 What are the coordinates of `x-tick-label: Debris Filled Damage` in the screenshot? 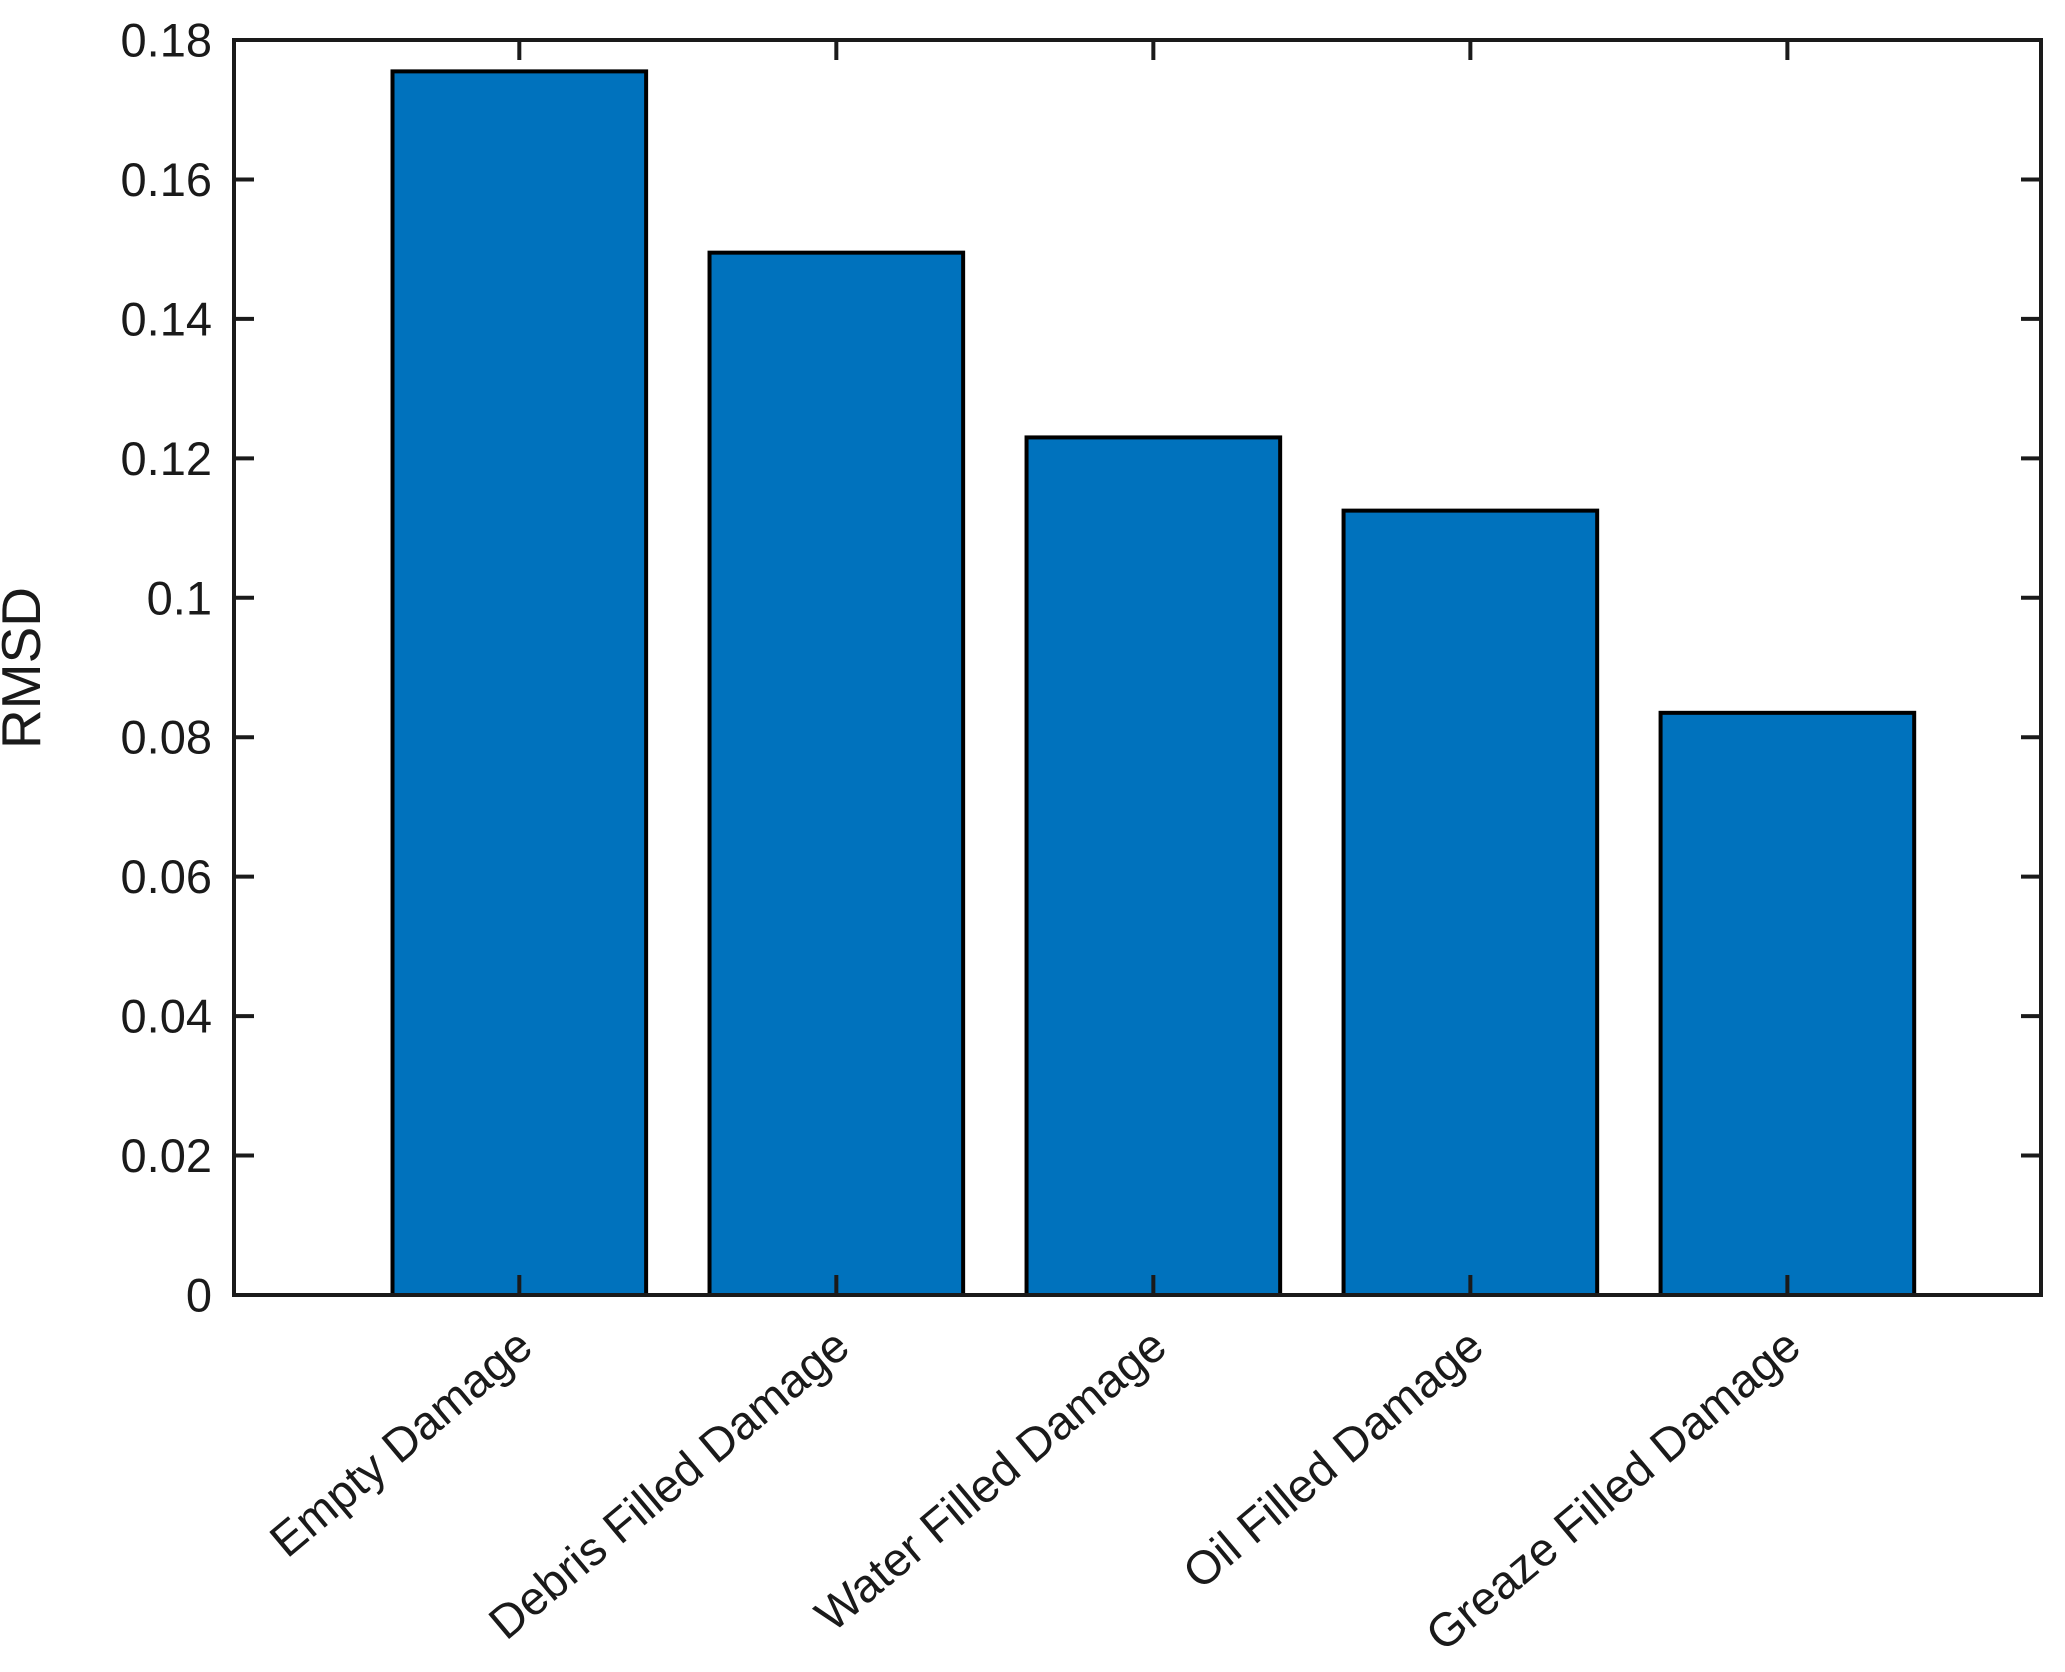 It's located at (669, 1483).